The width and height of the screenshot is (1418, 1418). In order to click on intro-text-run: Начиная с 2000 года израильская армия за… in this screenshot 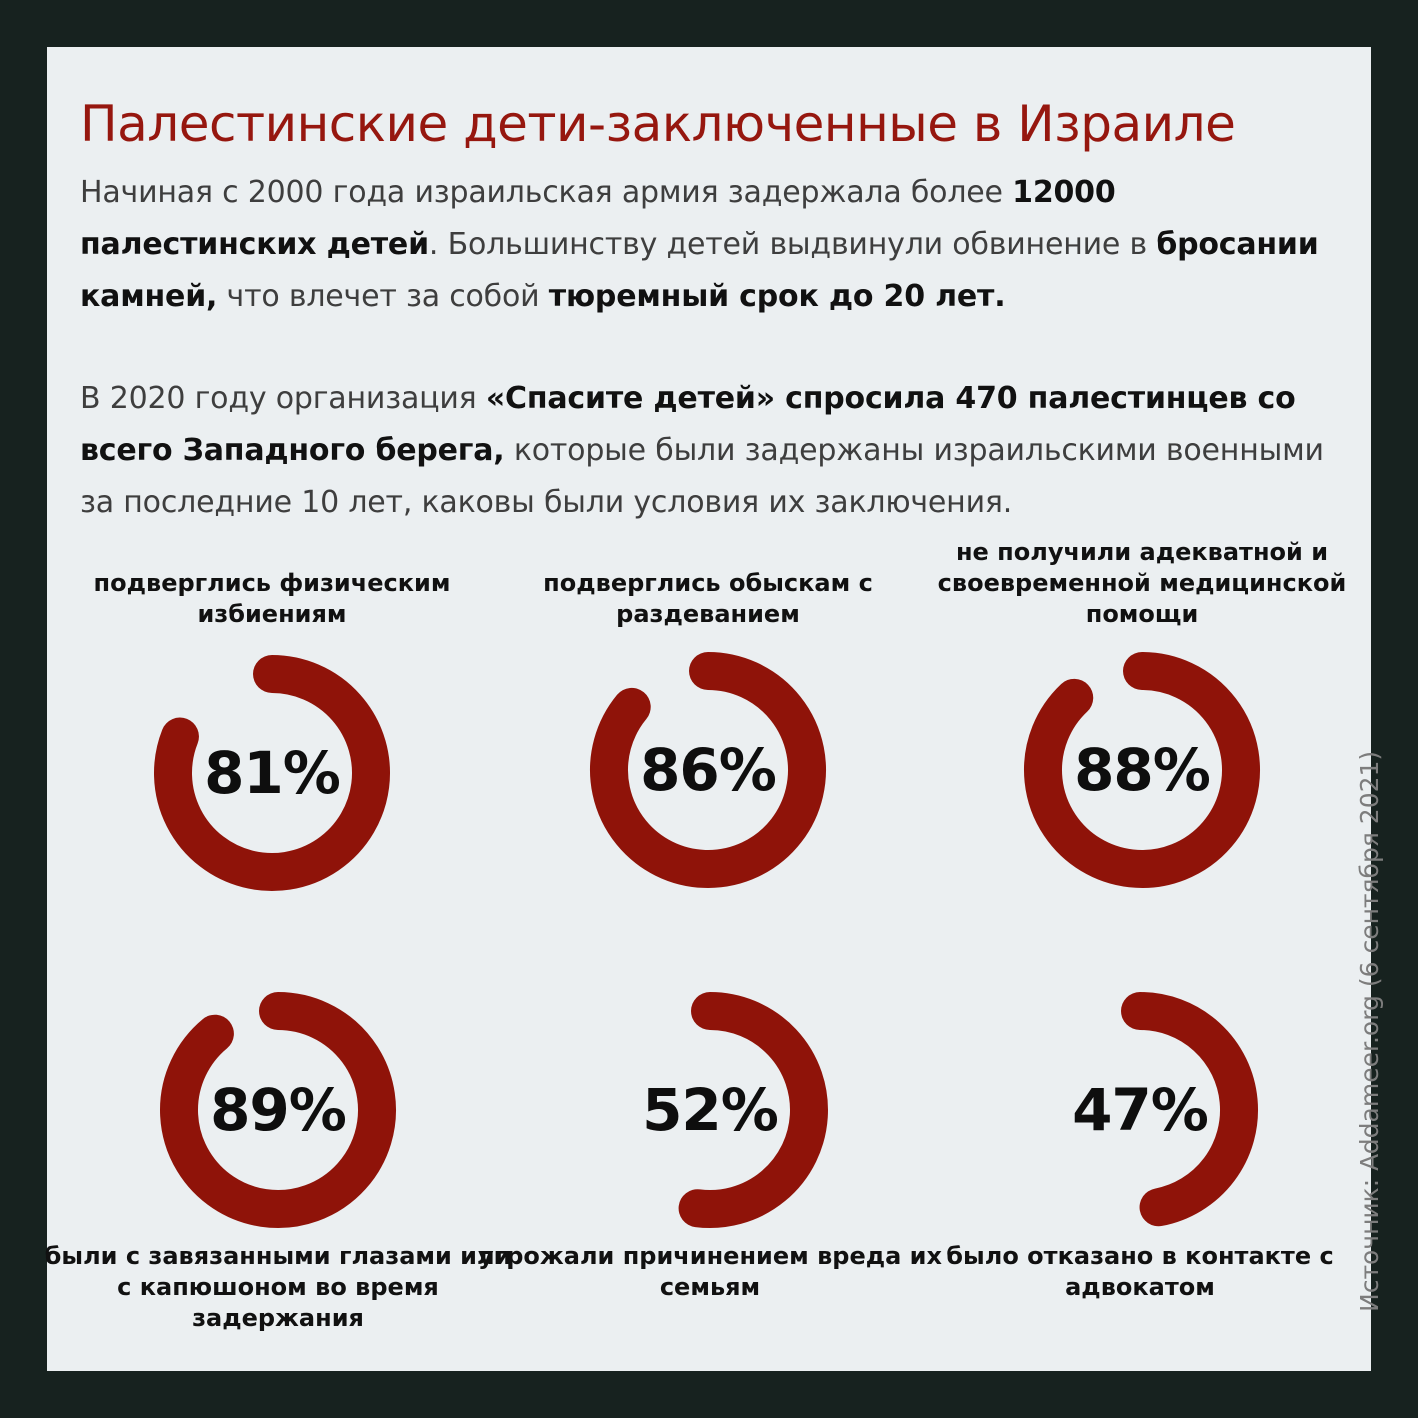, I will do `click(546, 192)`.